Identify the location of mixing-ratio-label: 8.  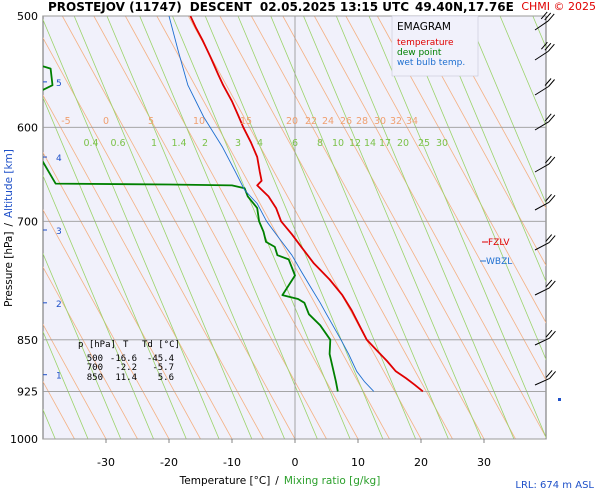
(320, 143).